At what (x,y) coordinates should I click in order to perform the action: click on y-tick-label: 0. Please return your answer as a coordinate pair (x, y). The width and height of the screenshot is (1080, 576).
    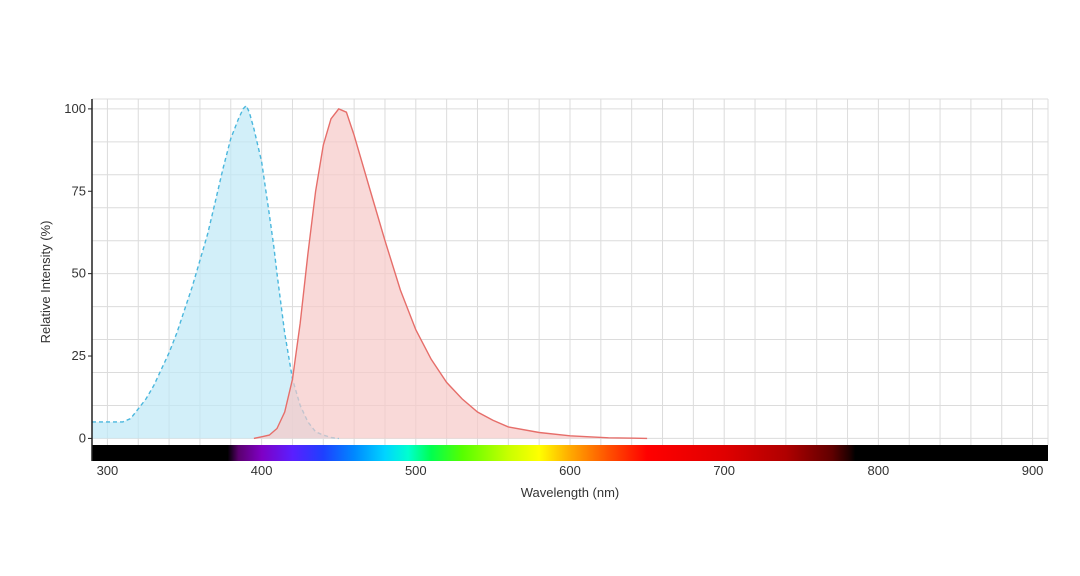
    Looking at the image, I should click on (82, 437).